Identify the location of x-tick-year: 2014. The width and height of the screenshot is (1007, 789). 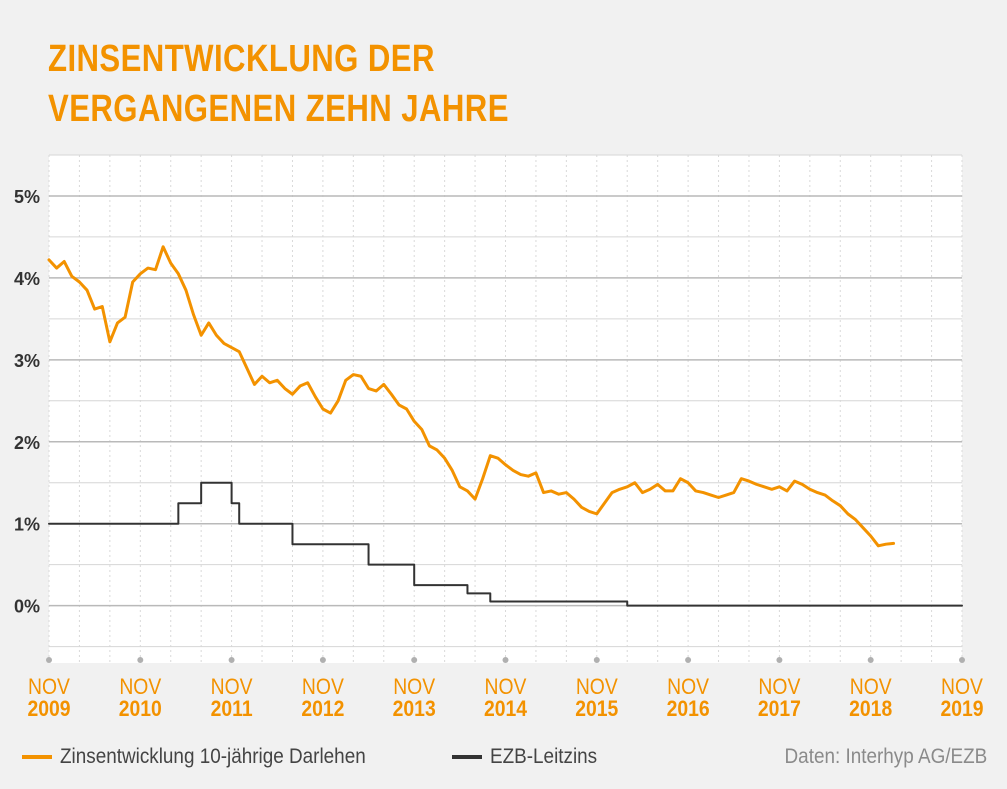
(506, 709).